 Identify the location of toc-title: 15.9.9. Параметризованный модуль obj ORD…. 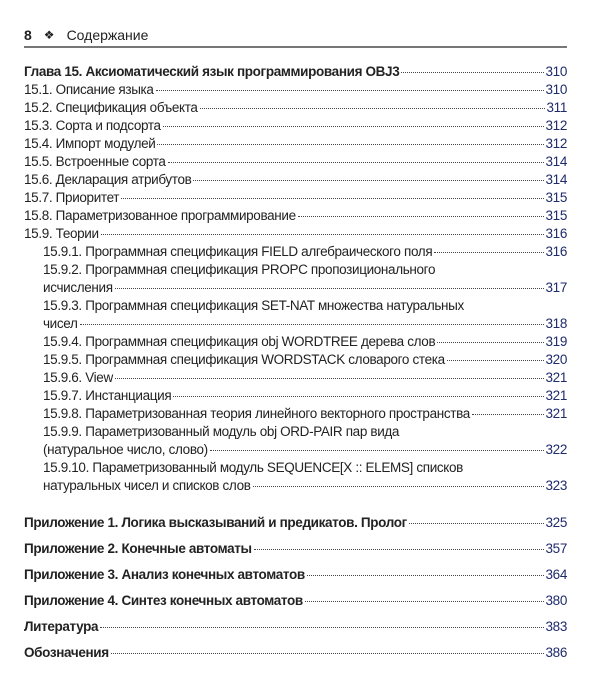
(221, 431).